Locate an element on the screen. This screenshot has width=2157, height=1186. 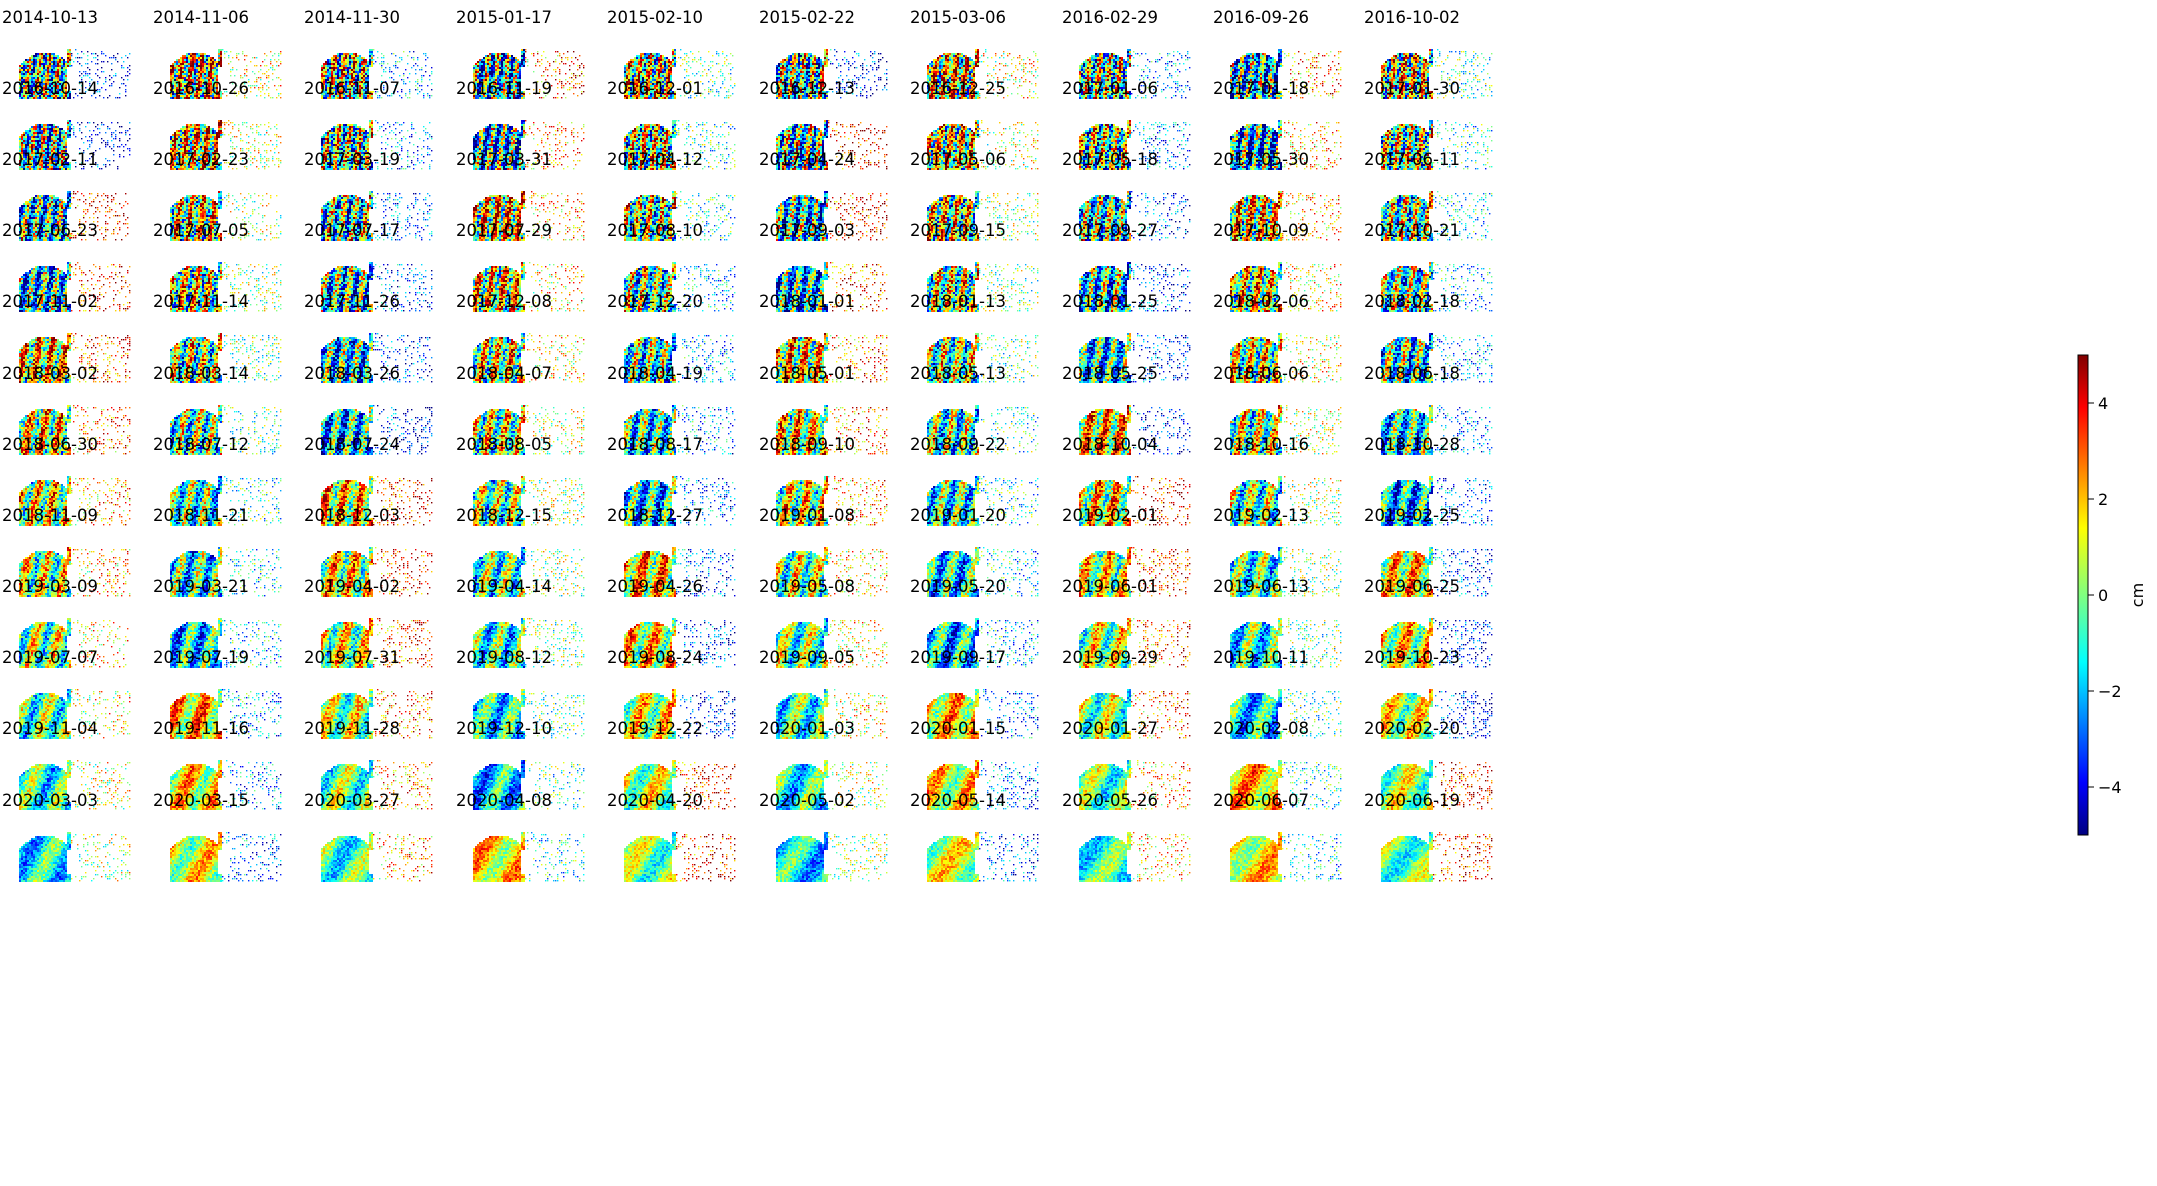
colorbar-unit-label: cm is located at coordinates (2137, 595).